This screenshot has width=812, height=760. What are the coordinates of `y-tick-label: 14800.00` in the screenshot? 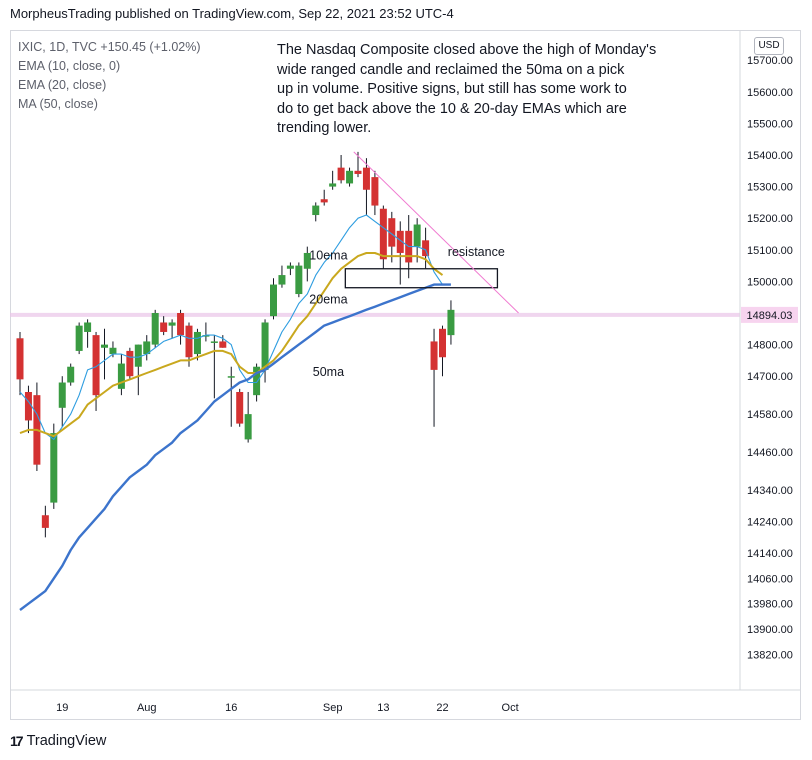 It's located at (770, 346).